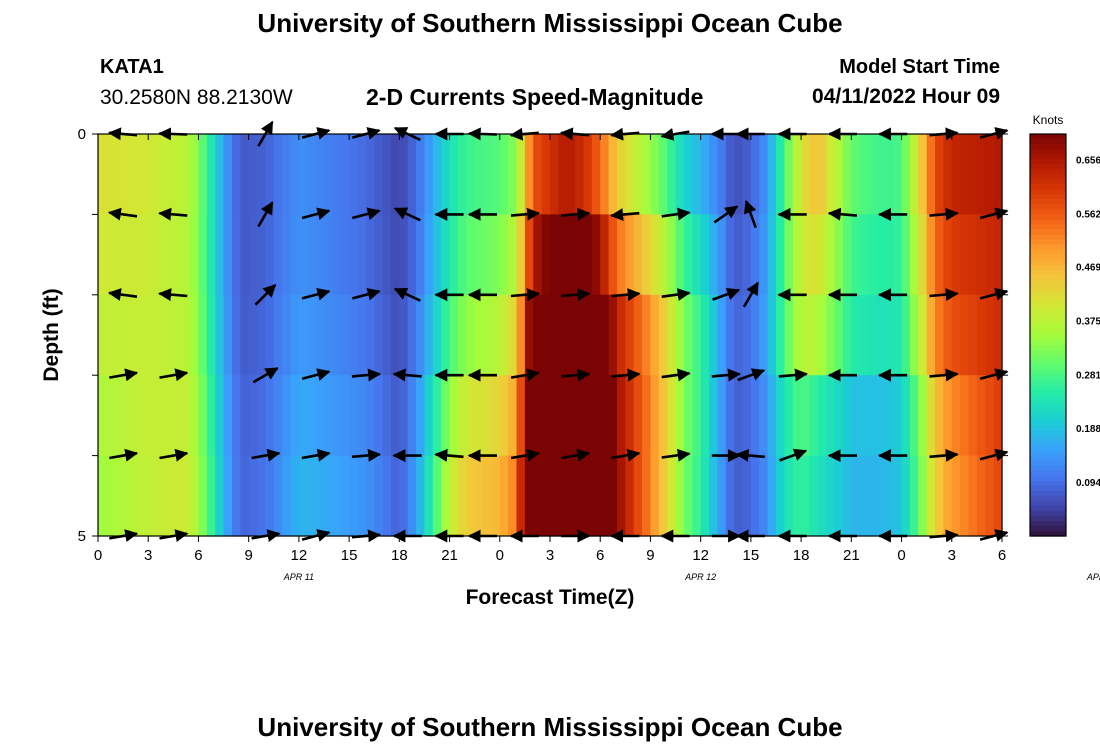 This screenshot has width=1100, height=750. What do you see at coordinates (1088, 268) in the screenshot?
I see `colorbar-tick-label: 0.469` at bounding box center [1088, 268].